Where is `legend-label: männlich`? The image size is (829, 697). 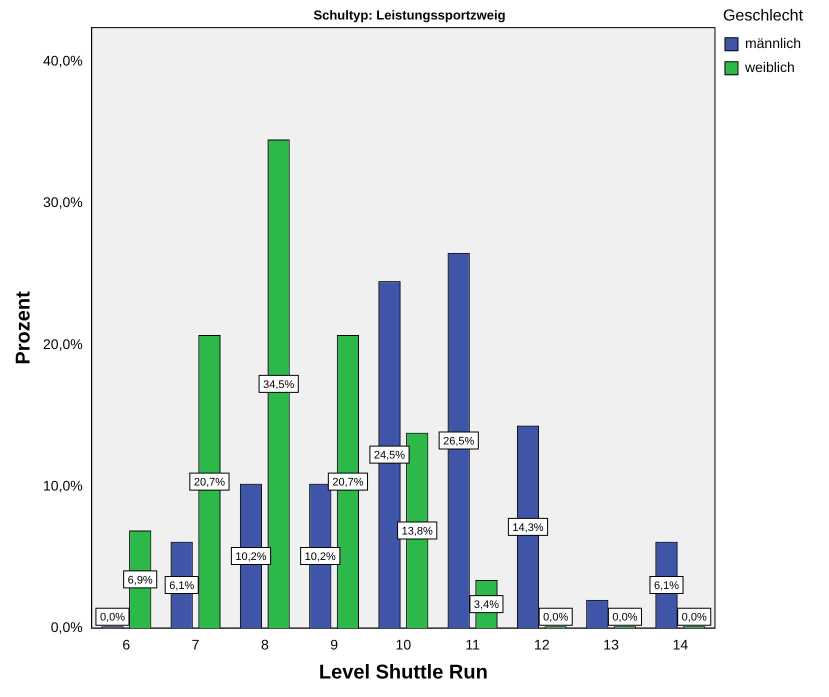
legend-label: männlich is located at coordinates (773, 43).